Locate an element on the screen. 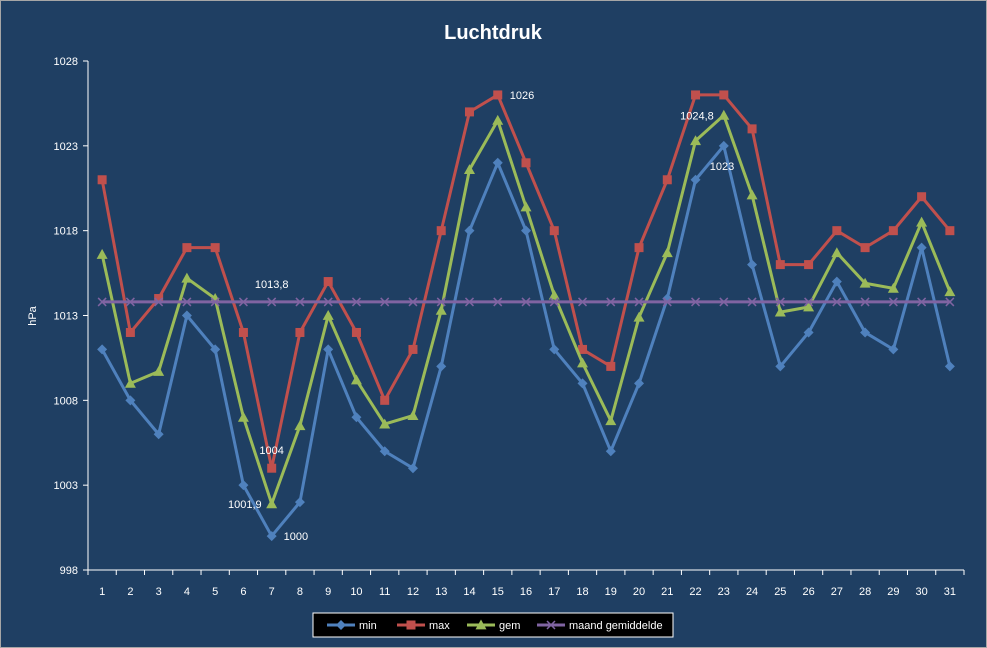 This screenshot has width=987, height=648. x-tick-label: 23 is located at coordinates (724, 592).